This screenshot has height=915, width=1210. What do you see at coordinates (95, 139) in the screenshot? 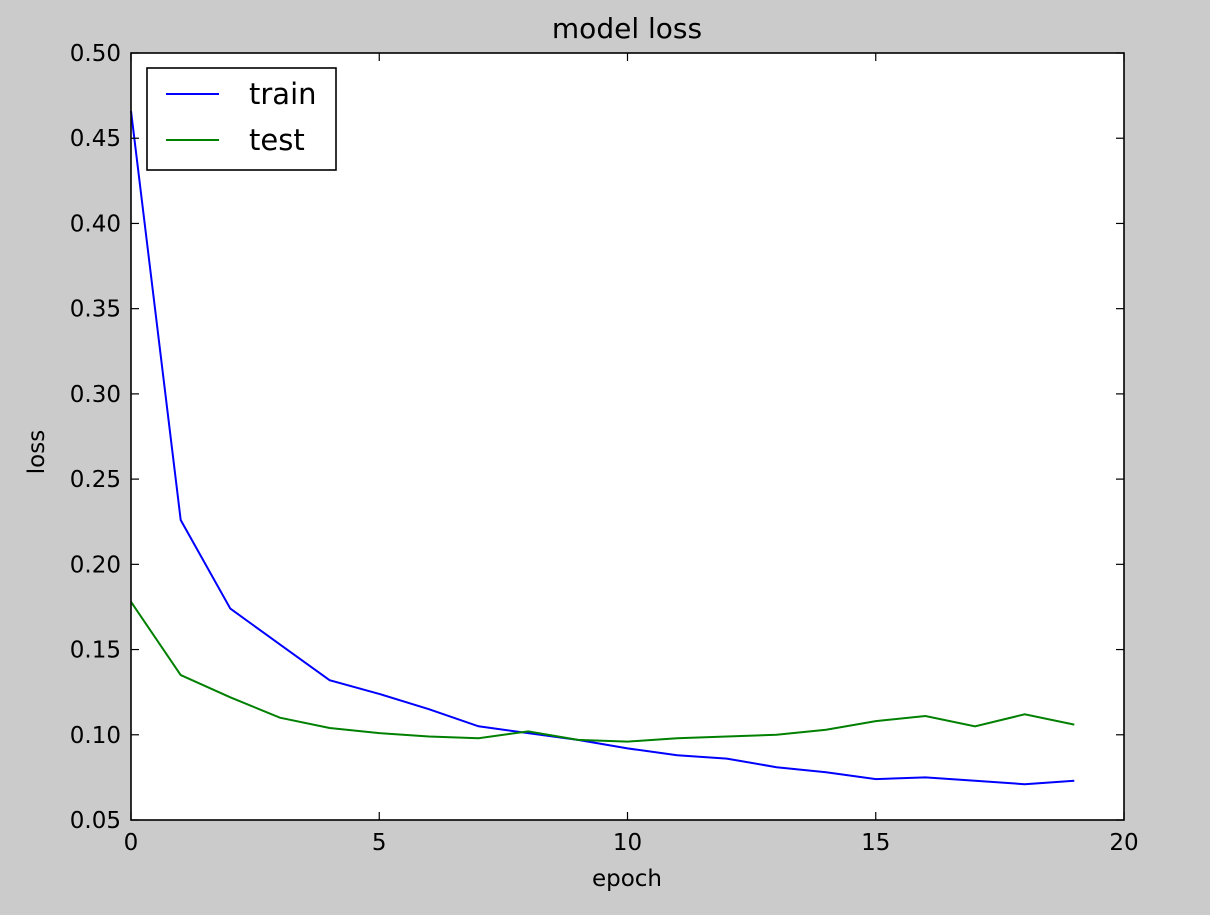
I see `y-tick-label: 0.45` at bounding box center [95, 139].